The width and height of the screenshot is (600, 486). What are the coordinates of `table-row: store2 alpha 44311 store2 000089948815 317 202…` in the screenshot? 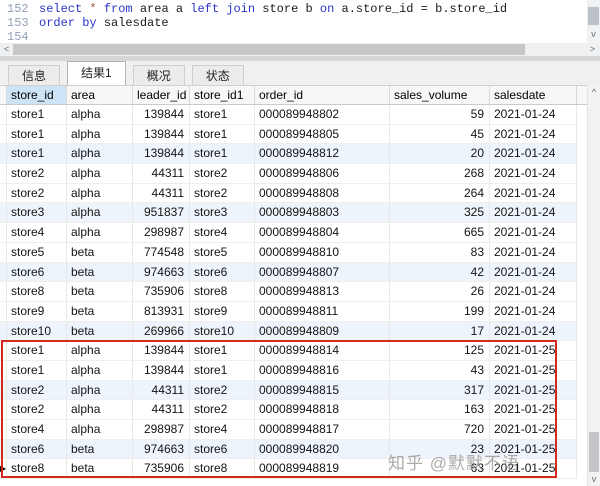 It's located at (288, 390).